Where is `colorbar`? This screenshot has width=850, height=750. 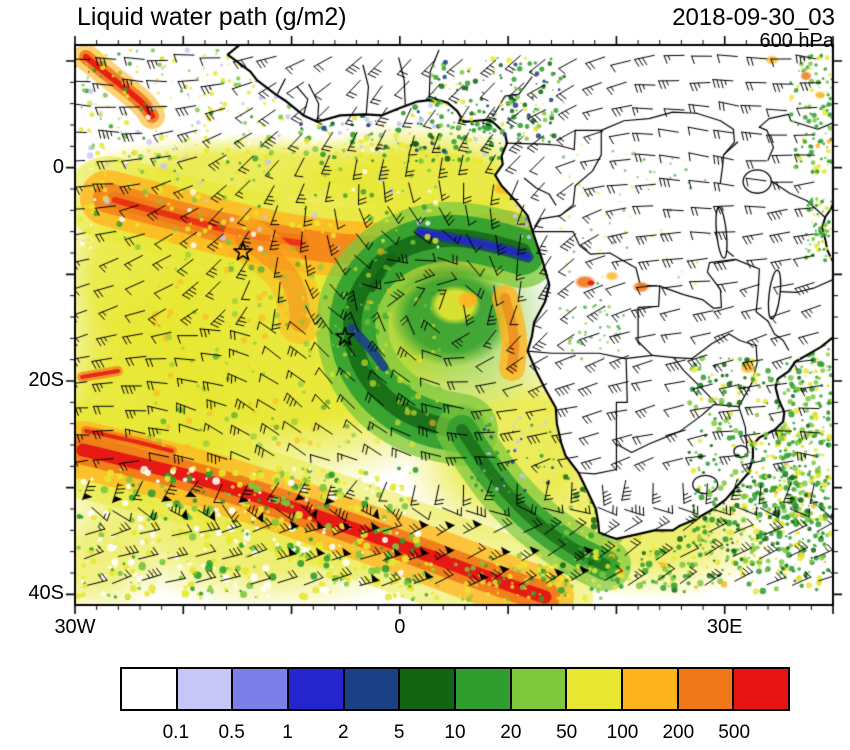
colorbar is located at coordinates (455, 689).